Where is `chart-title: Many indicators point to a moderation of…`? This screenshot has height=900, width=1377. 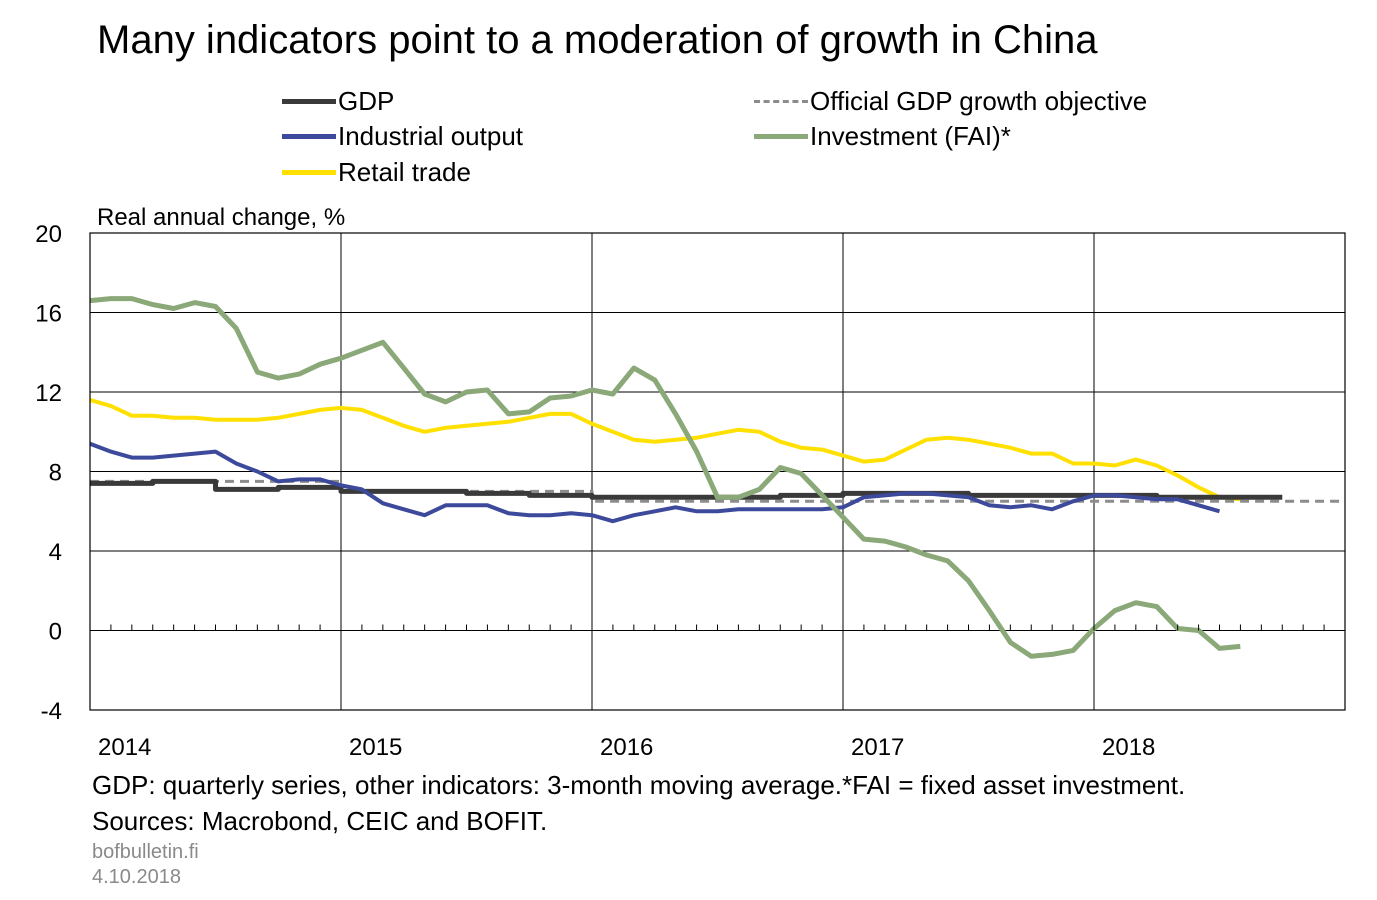
chart-title: Many indicators point to a moderation of… is located at coordinates (597, 40).